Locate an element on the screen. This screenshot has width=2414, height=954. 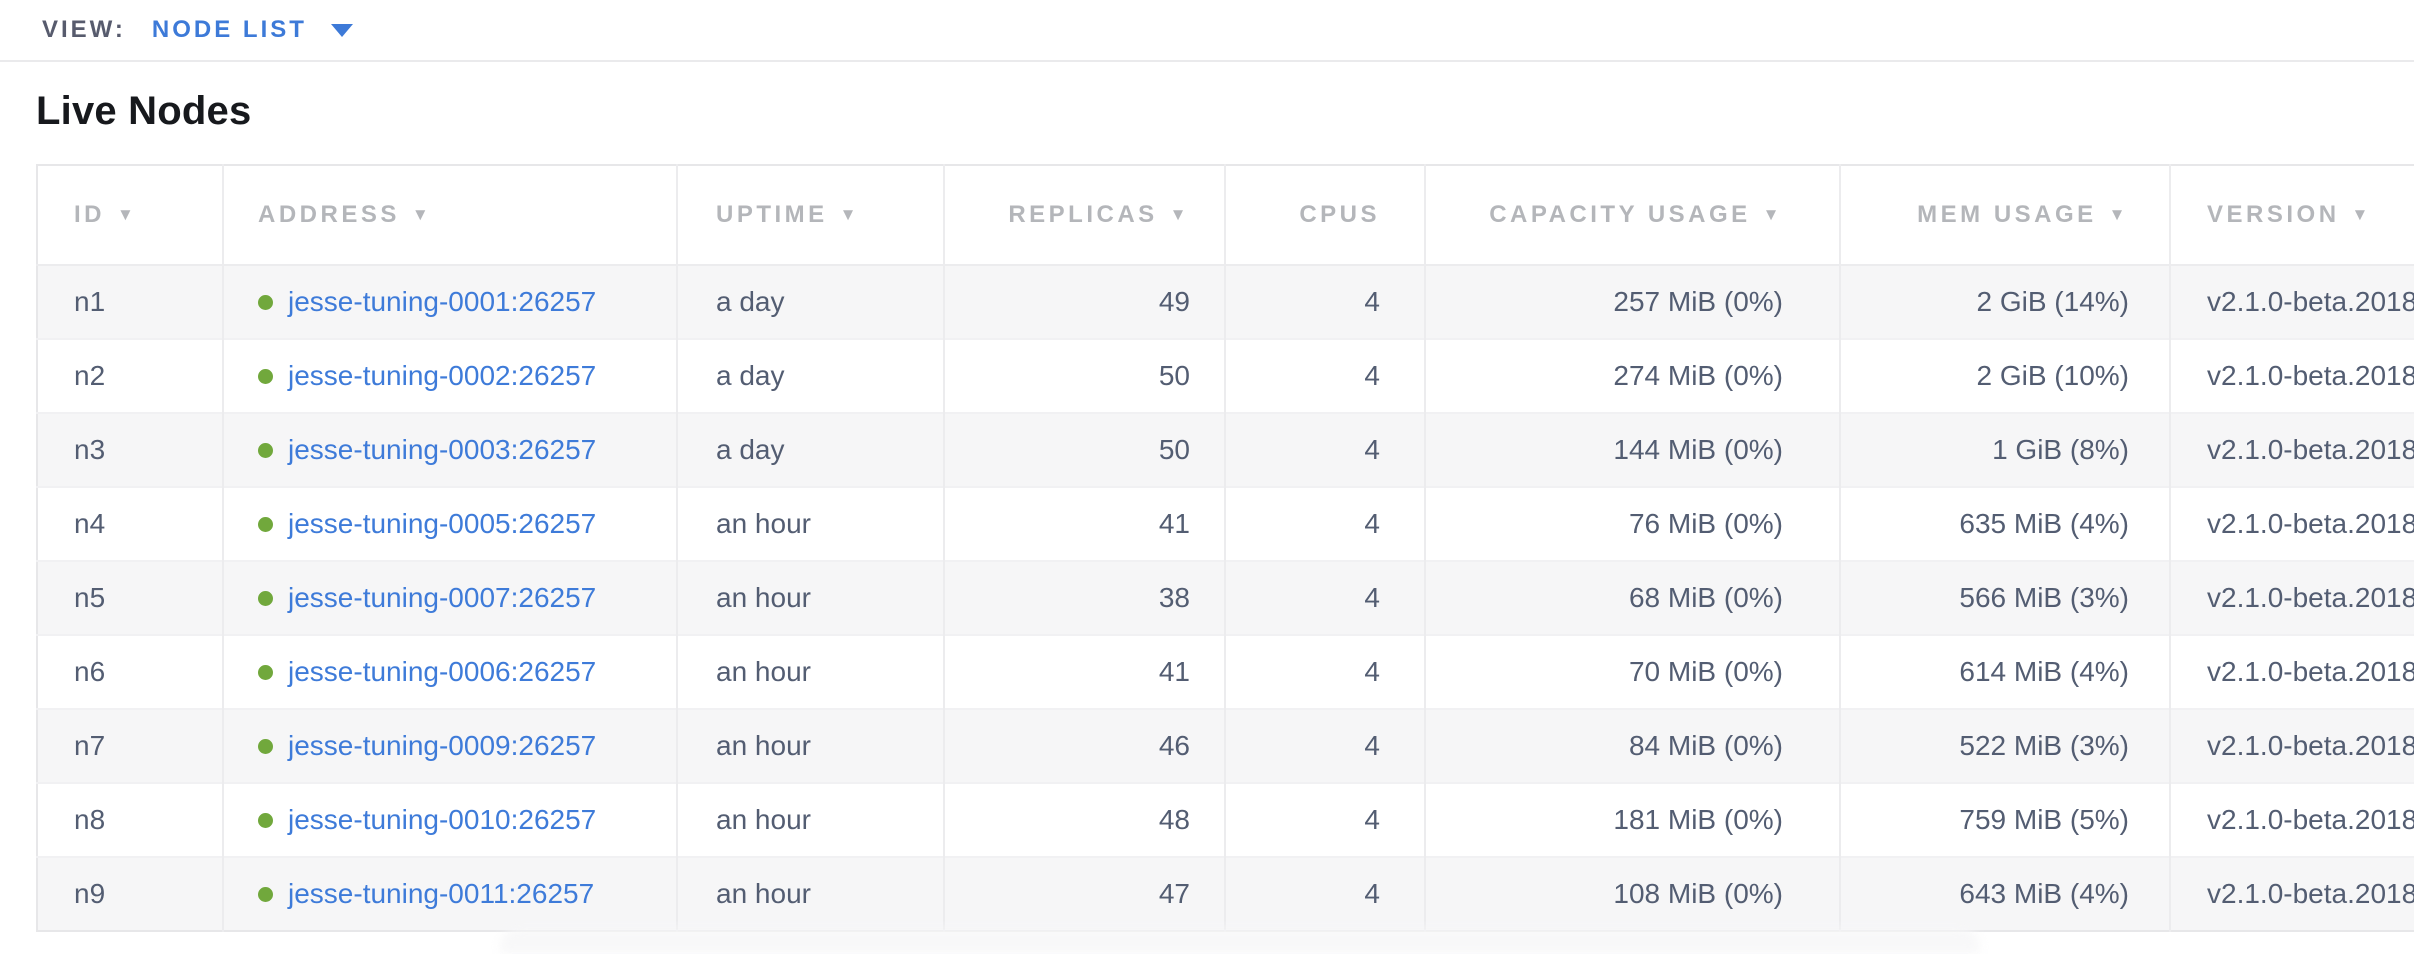
column-header-uptime: UPTIME ▼ is located at coordinates (810, 215).